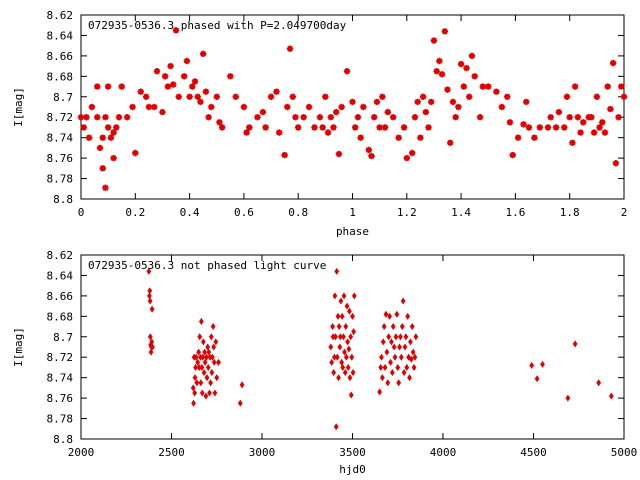  I want to click on y-tick-label: 8.68, so click(60, 76).